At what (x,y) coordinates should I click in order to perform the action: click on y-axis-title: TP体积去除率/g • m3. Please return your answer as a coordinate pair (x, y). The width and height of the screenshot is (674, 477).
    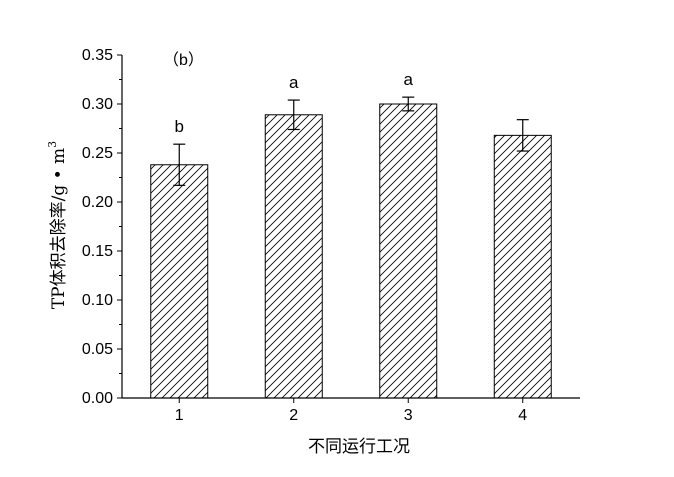
    Looking at the image, I should click on (57, 225).